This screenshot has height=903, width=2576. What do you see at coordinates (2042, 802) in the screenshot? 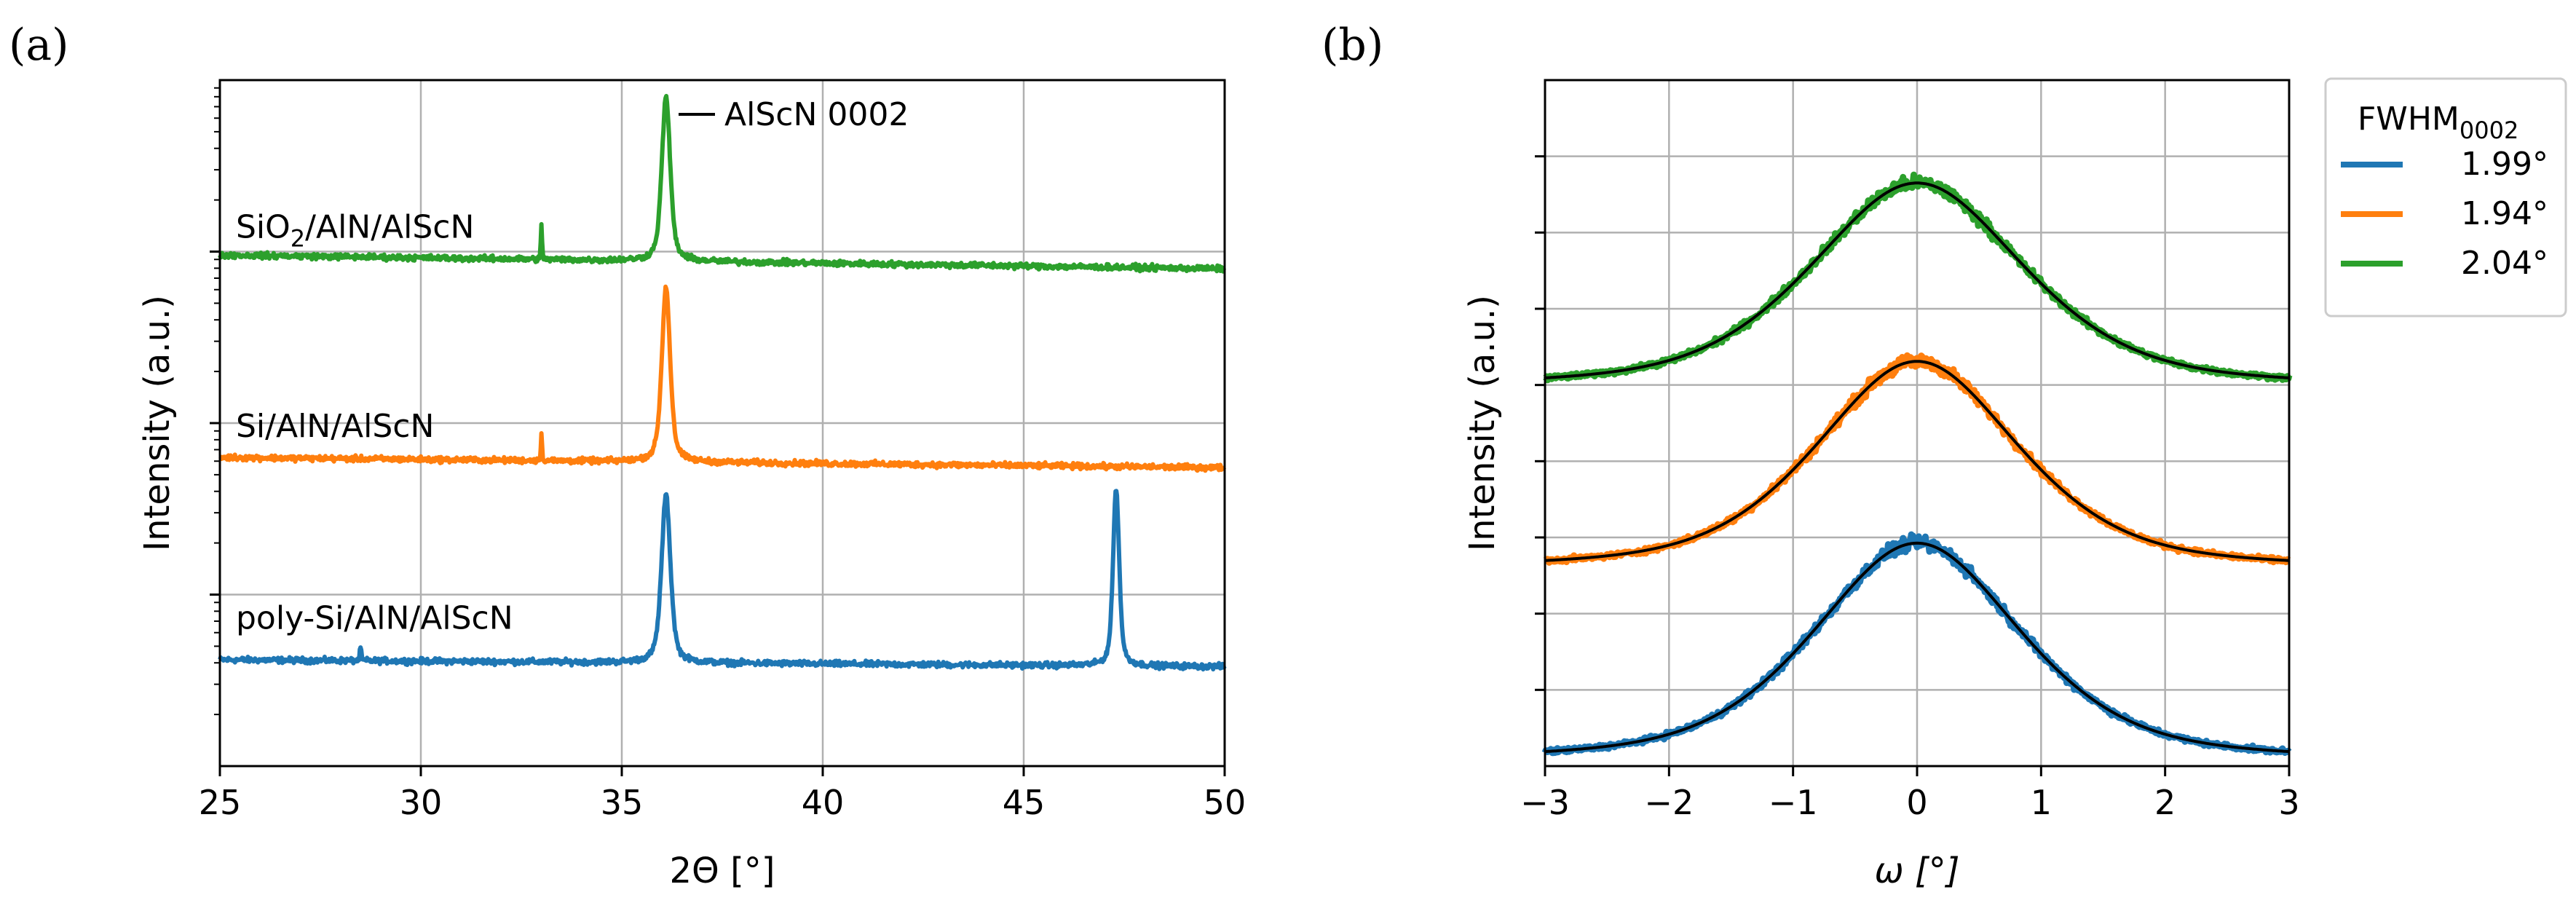
I see `panel-b-x-tick-label: 1` at bounding box center [2042, 802].